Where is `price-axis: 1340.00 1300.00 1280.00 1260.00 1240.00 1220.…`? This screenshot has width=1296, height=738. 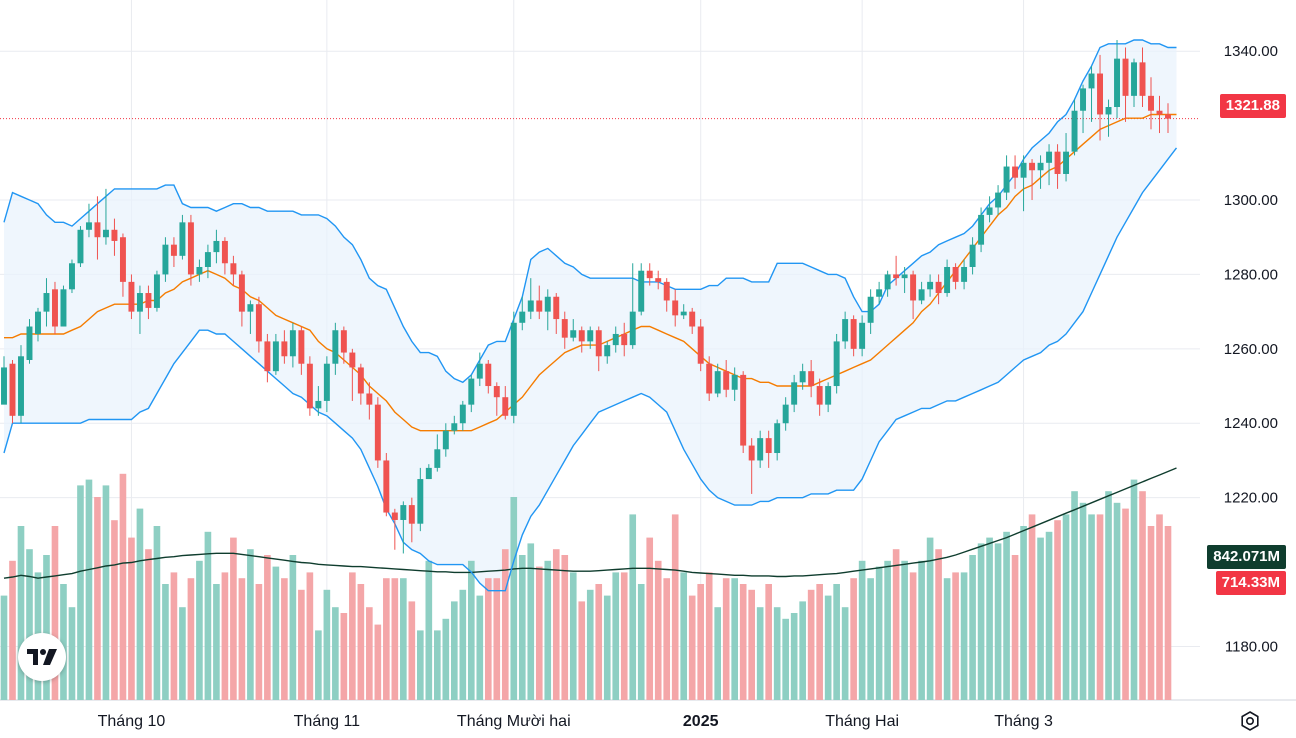 price-axis: 1340.00 1300.00 1280.00 1260.00 1240.00 1220.… is located at coordinates (1251, 349).